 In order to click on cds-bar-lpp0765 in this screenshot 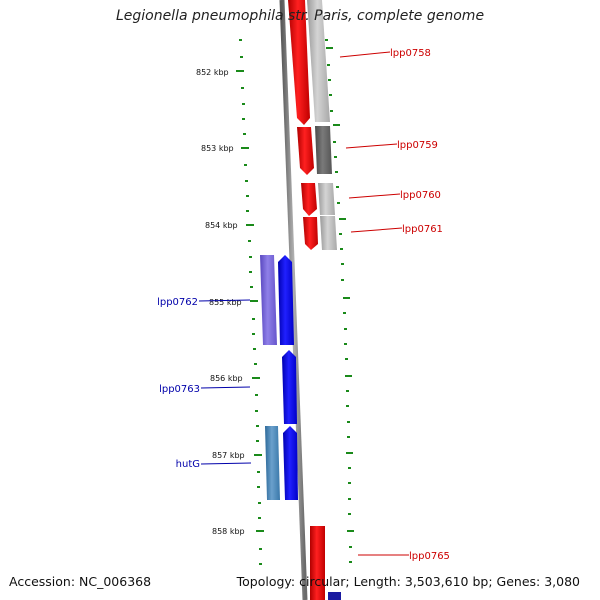, I will do `click(334, 596)`.